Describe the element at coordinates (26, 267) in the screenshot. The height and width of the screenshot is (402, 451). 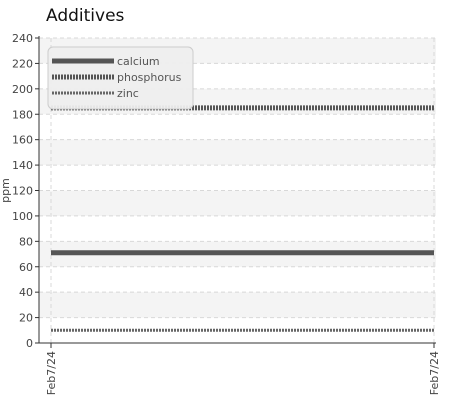
I see `y-tick-label: 60` at that location.